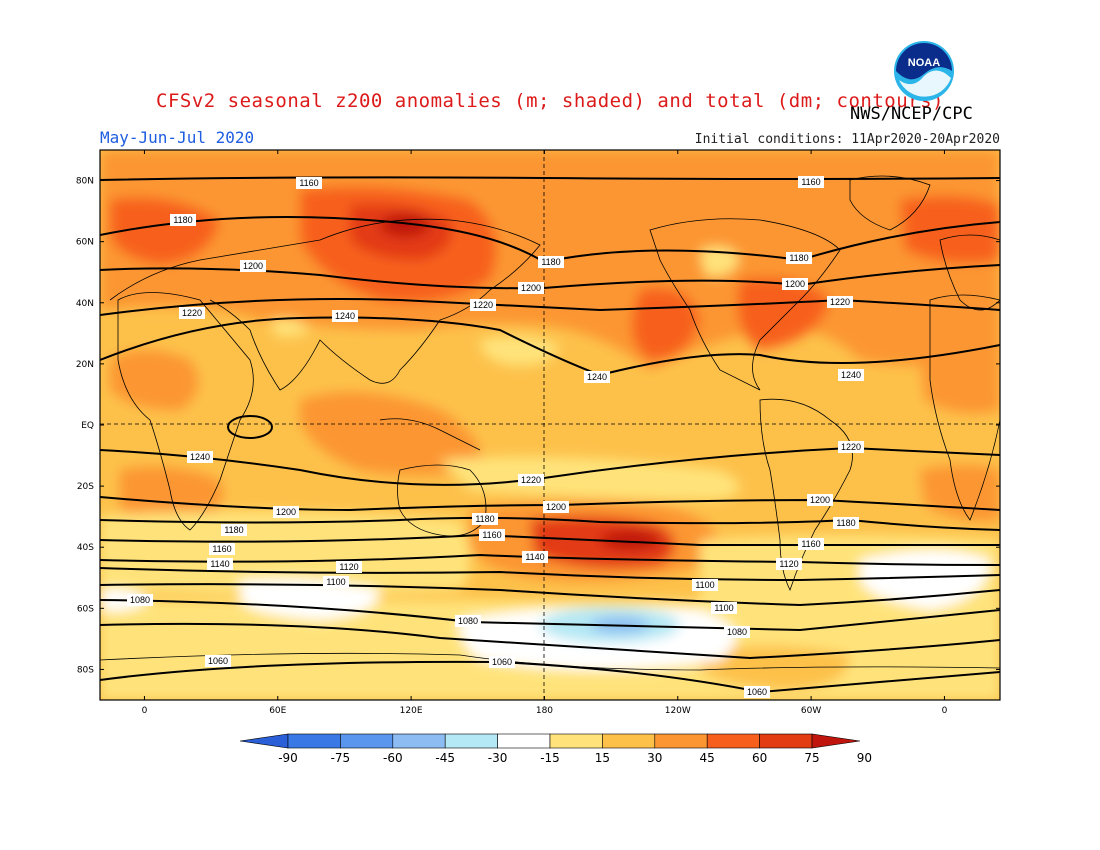 Image resolution: width=1100 pixels, height=850 pixels. I want to click on colorbar-tick-label: 90, so click(864, 758).